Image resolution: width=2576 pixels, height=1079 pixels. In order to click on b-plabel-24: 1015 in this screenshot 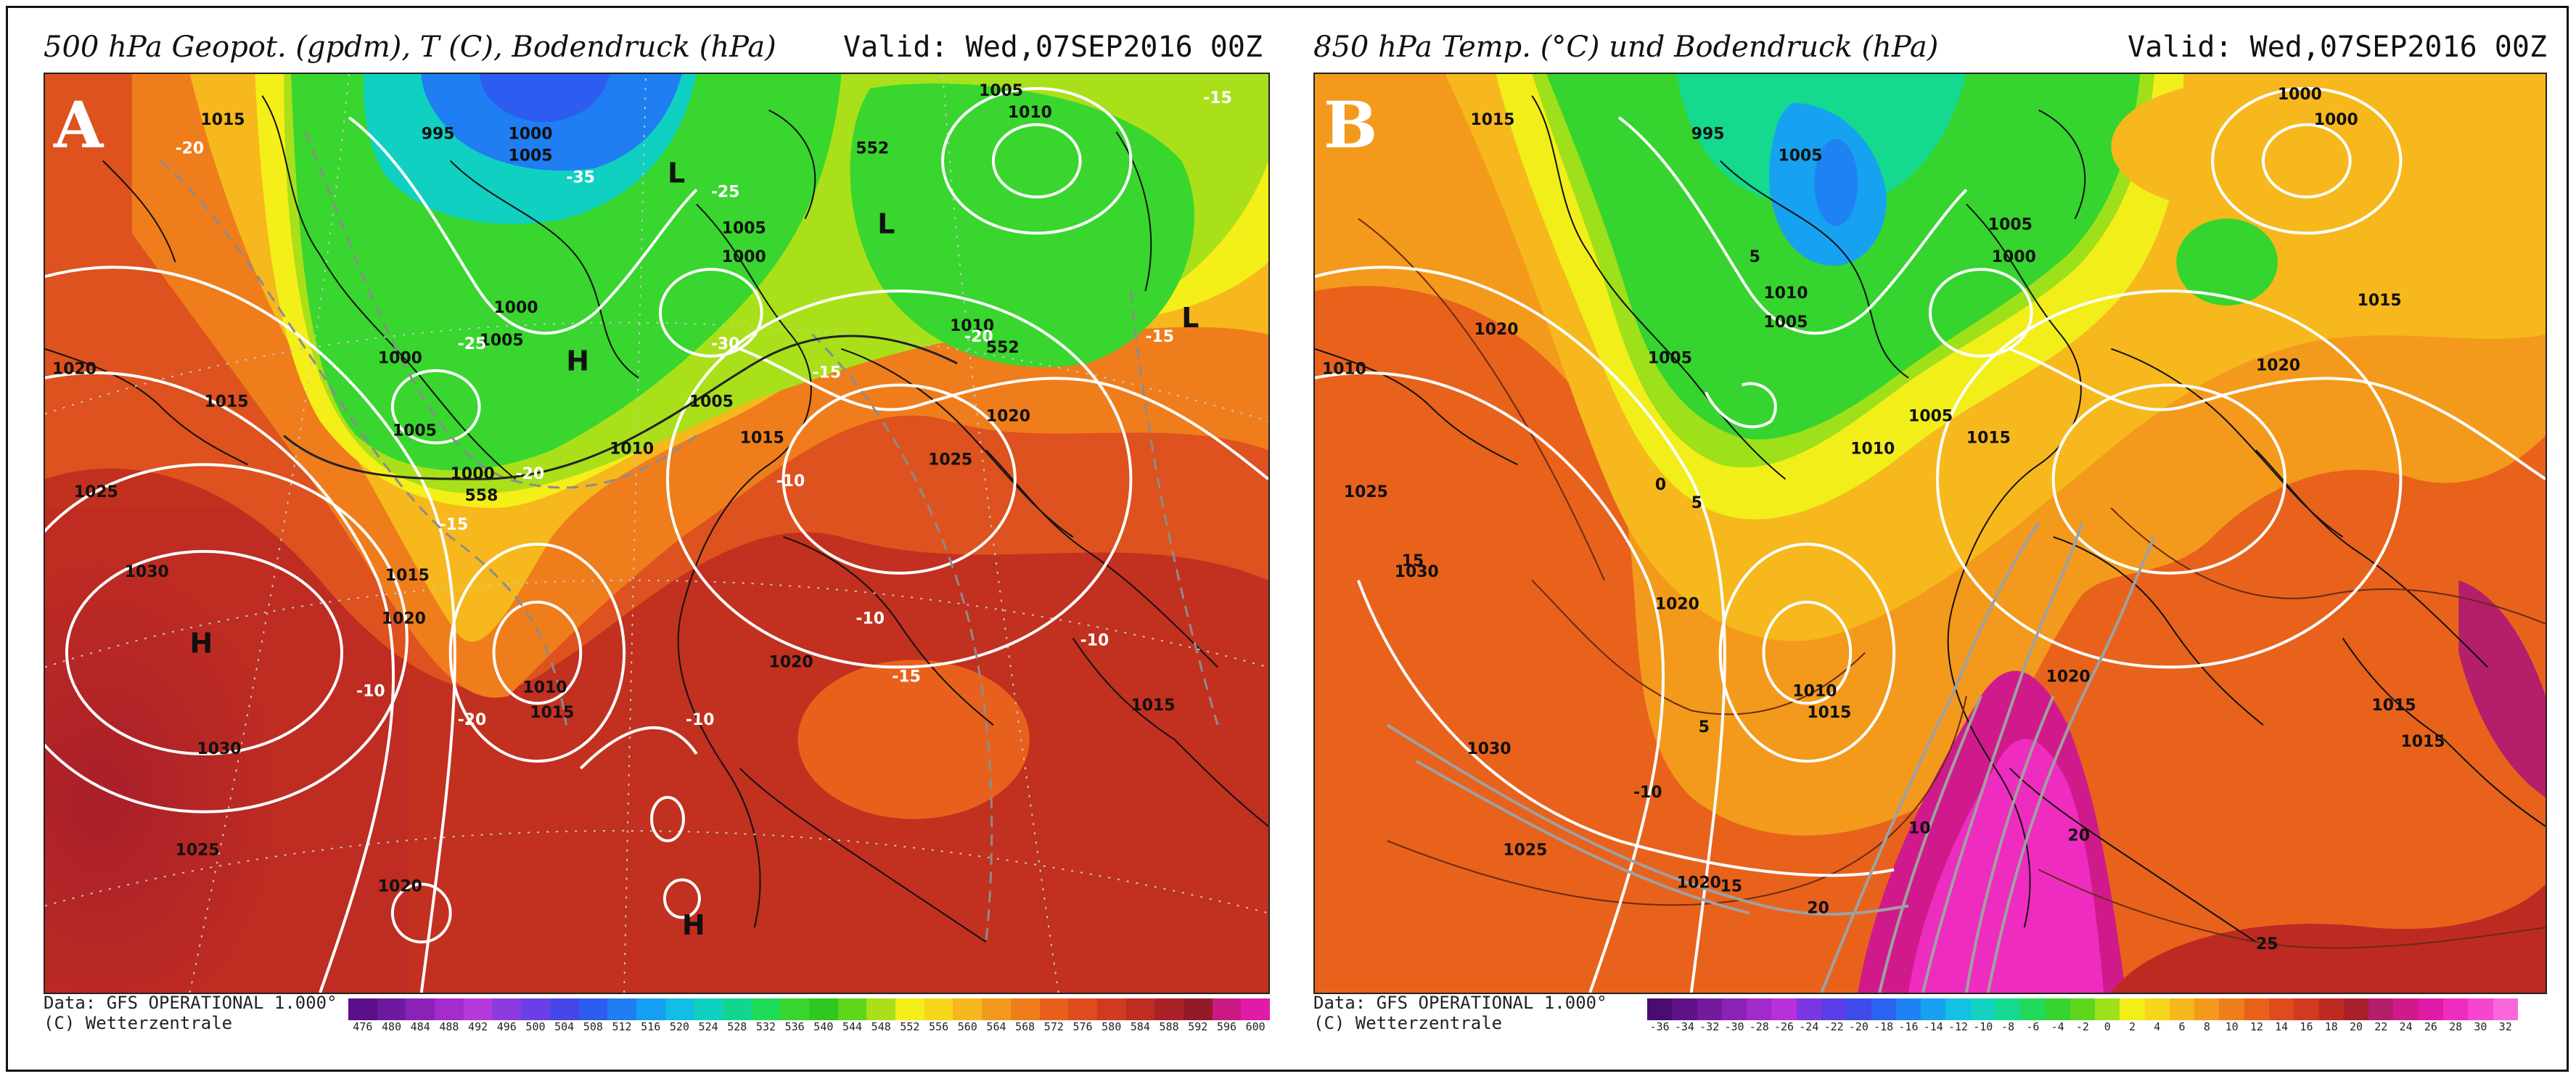, I will do `click(1988, 438)`.